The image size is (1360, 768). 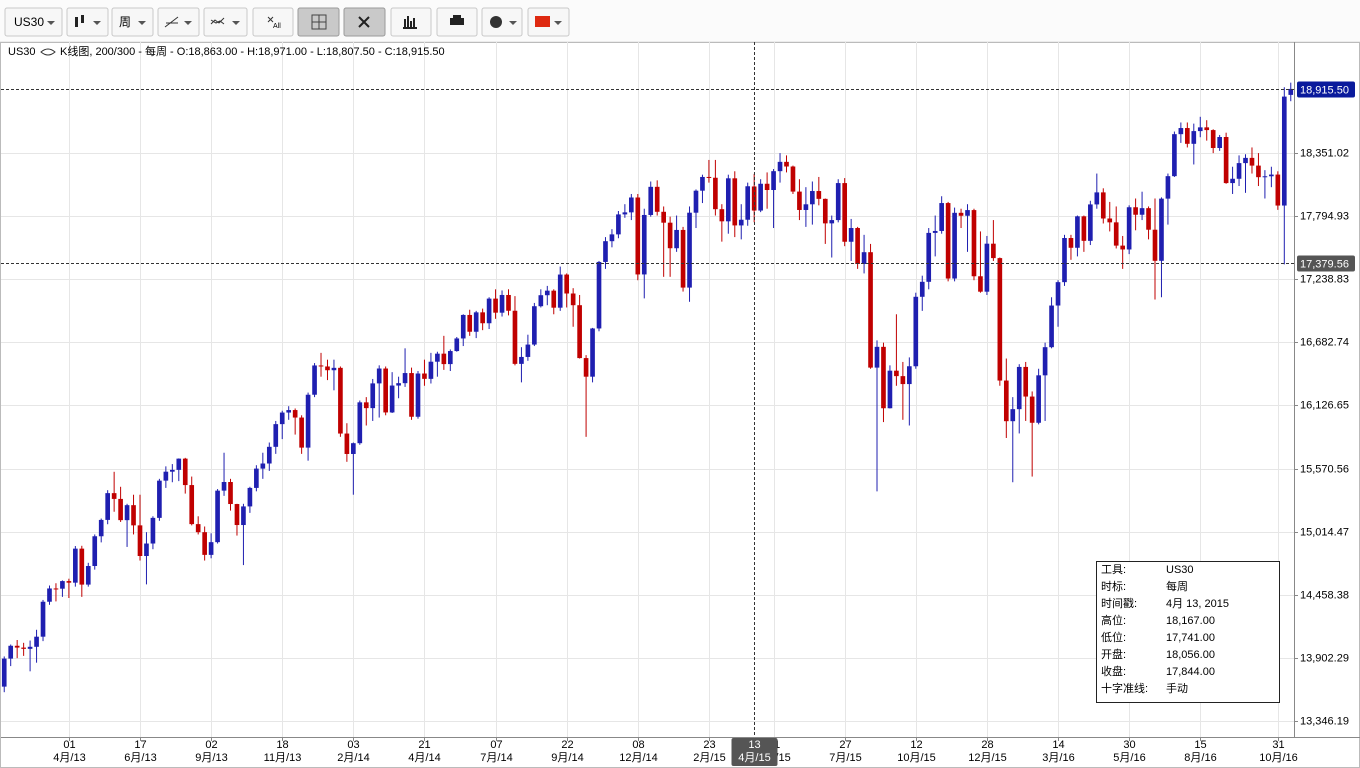 I want to click on tooltip-value: 18,056.00, so click(x=1190, y=655).